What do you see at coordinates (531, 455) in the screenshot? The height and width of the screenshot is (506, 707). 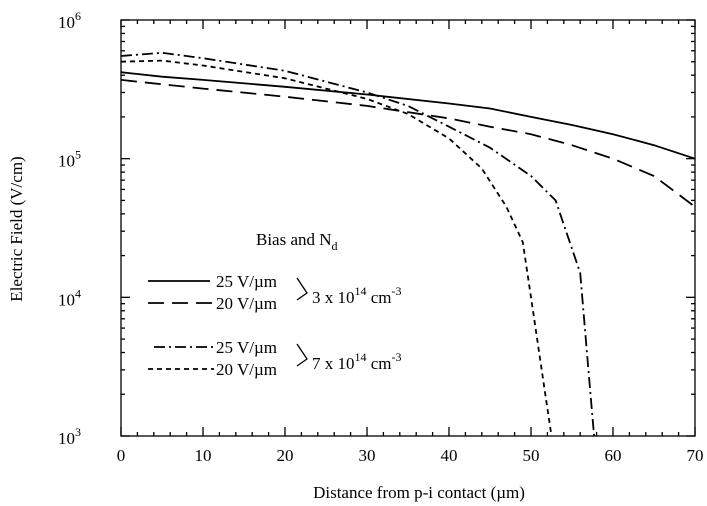 I see `x-tick-label: 50` at bounding box center [531, 455].